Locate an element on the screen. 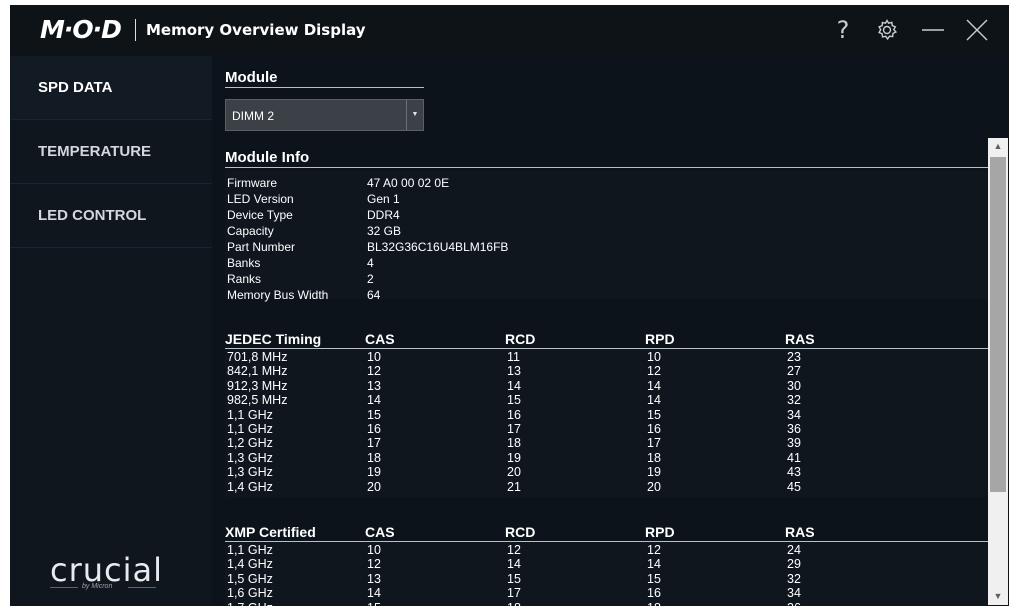  title-separator is located at coordinates (135, 30).